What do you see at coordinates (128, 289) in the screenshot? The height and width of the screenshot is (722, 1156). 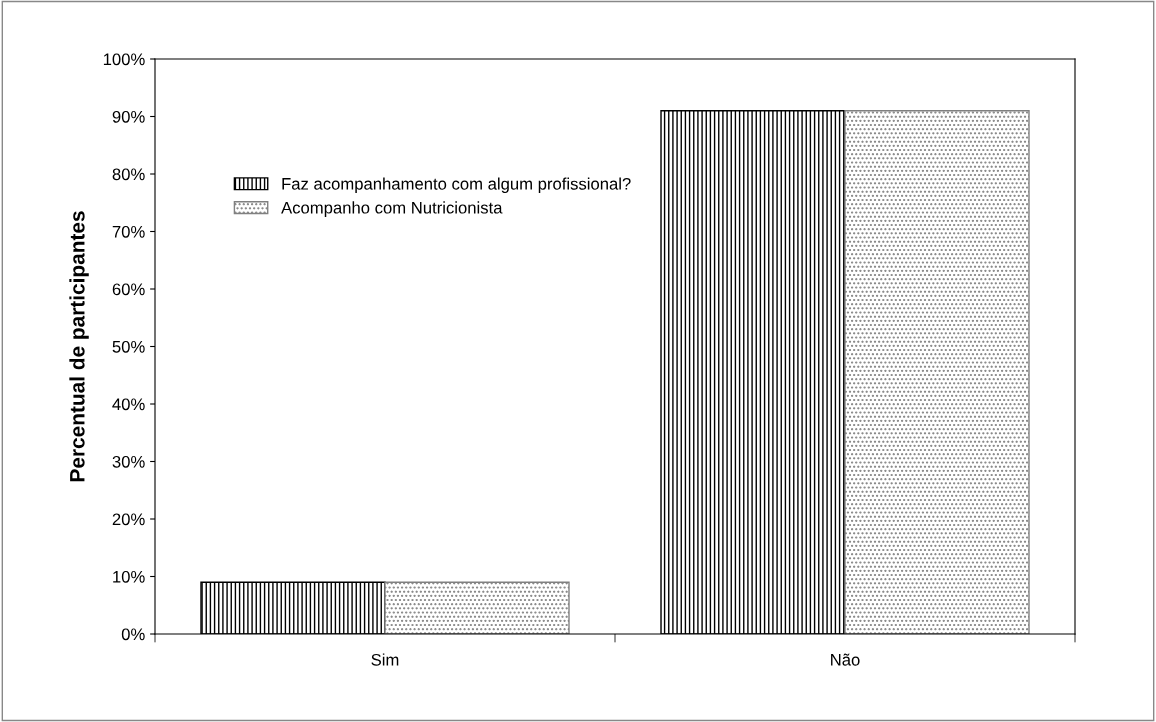 I see `y-tick-label: 60%` at bounding box center [128, 289].